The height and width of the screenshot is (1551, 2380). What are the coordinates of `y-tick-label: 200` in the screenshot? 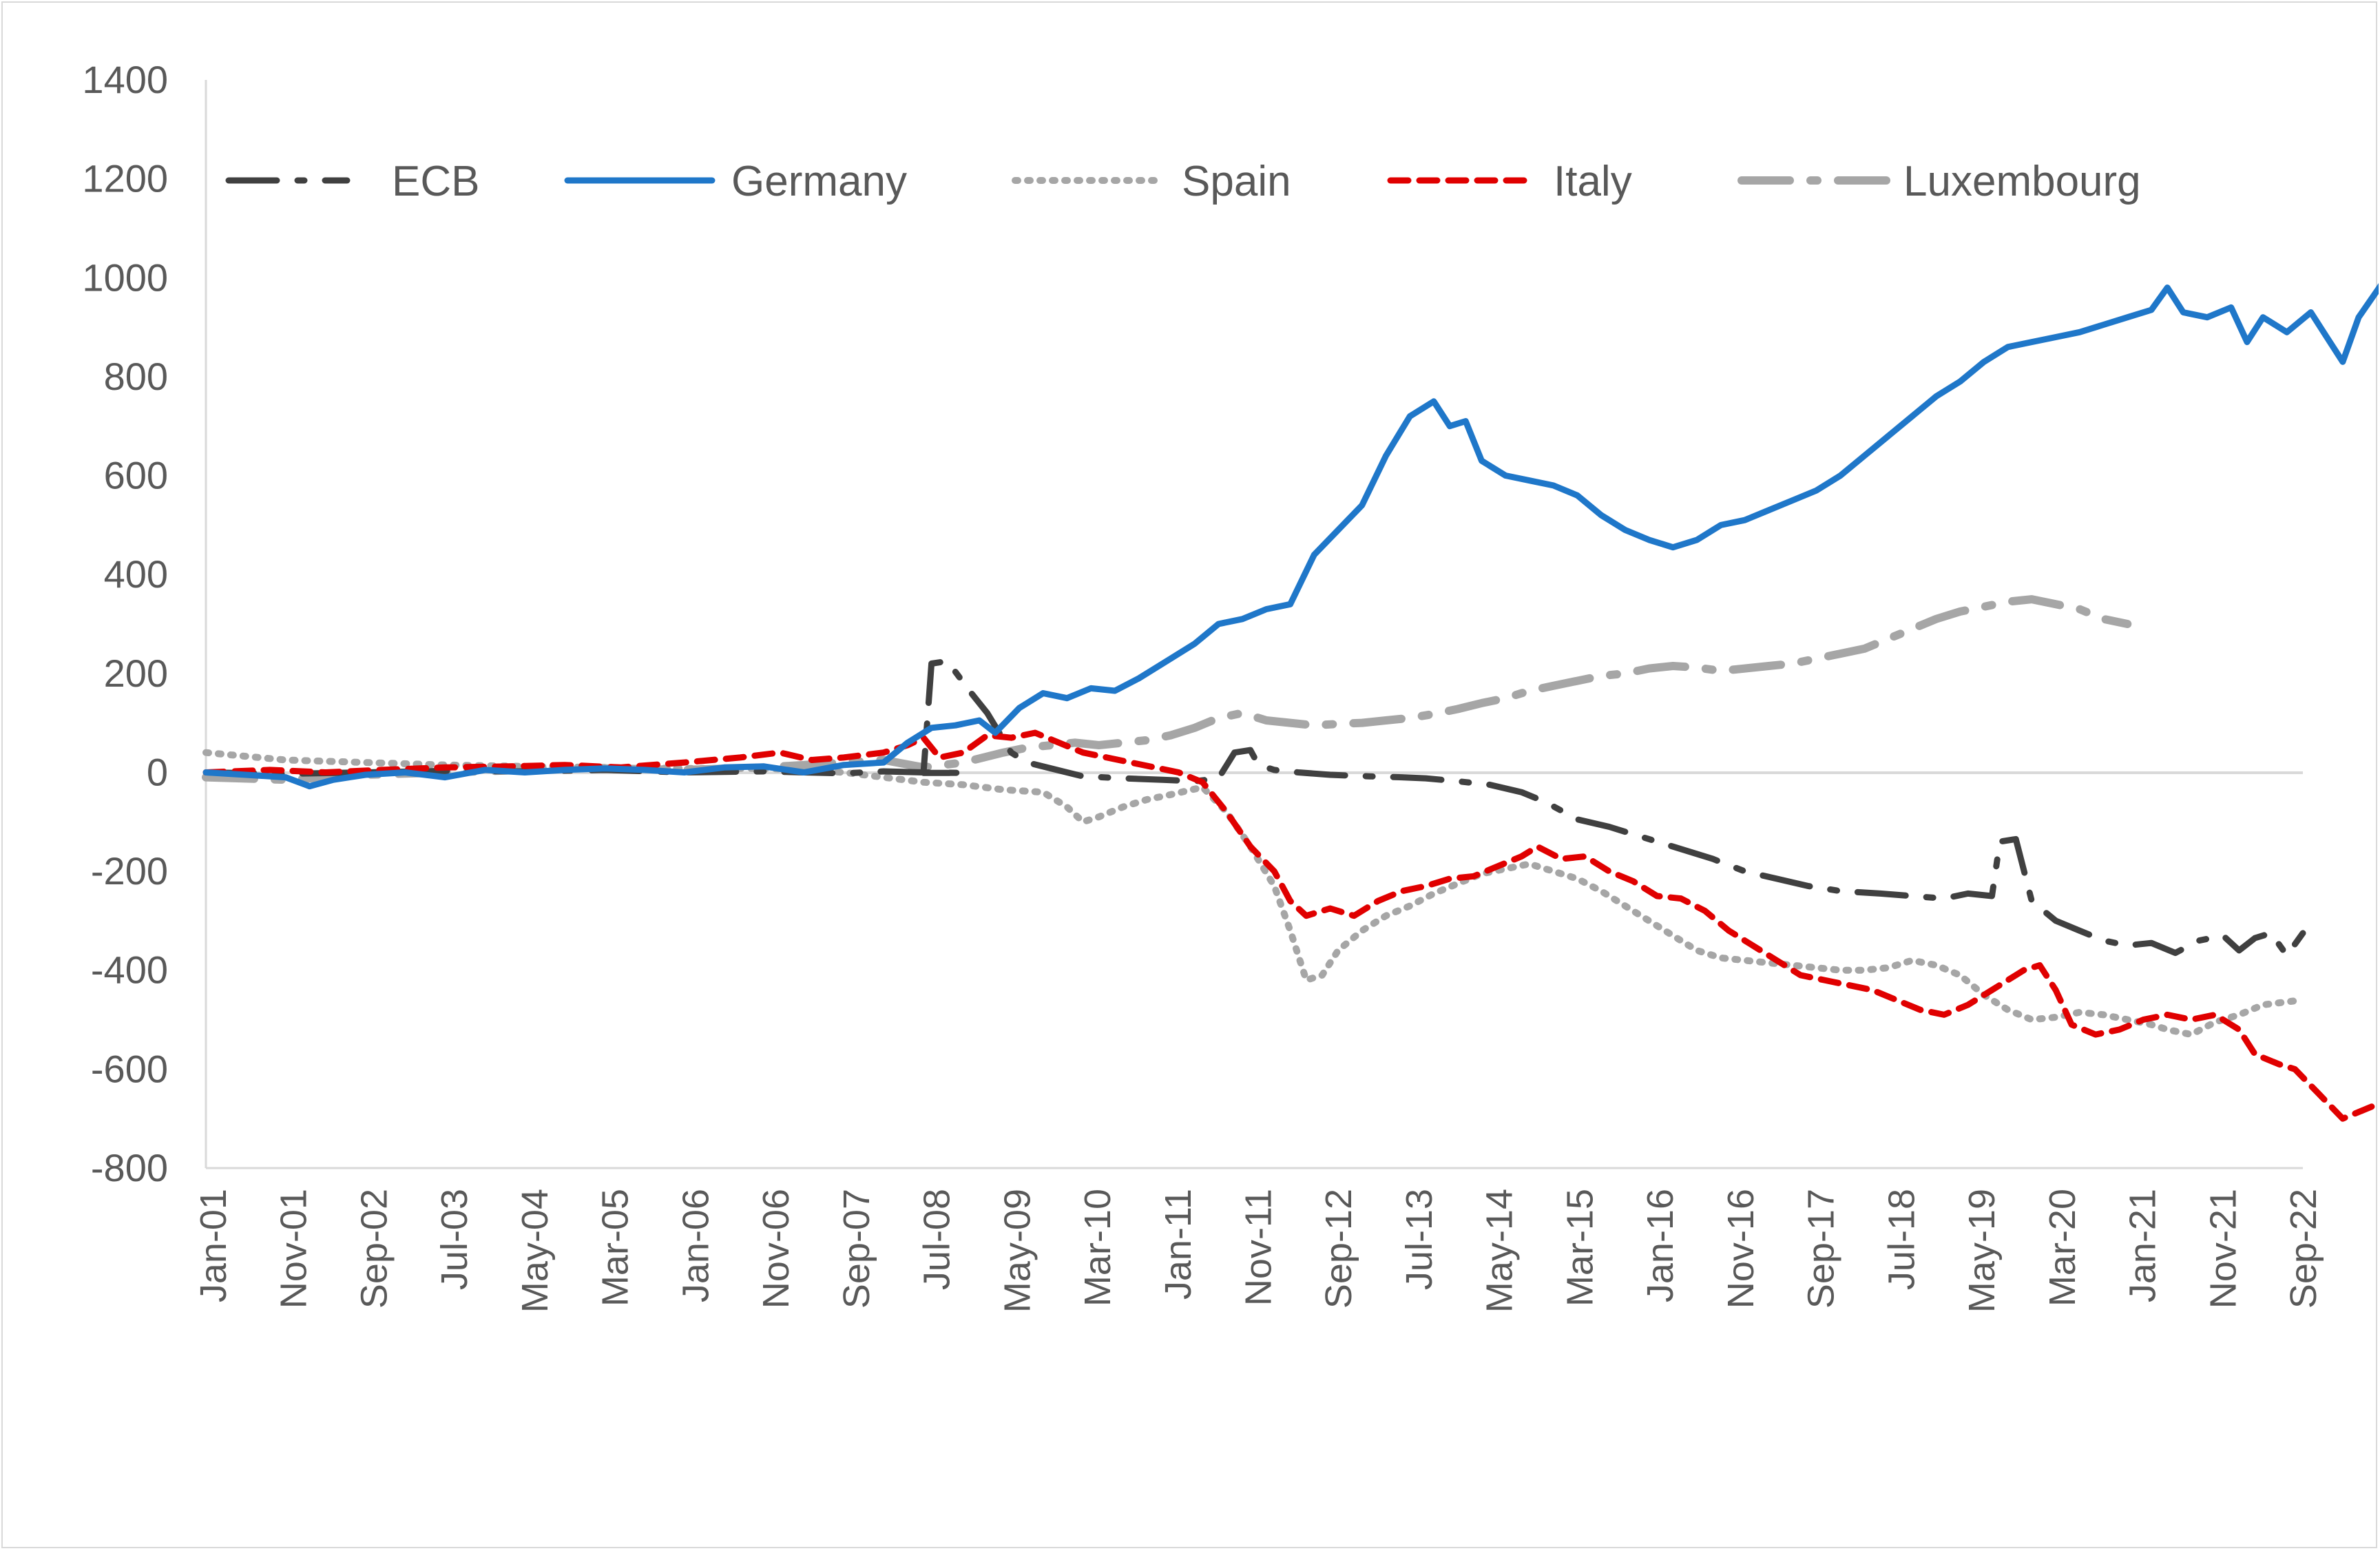 It's located at (136, 673).